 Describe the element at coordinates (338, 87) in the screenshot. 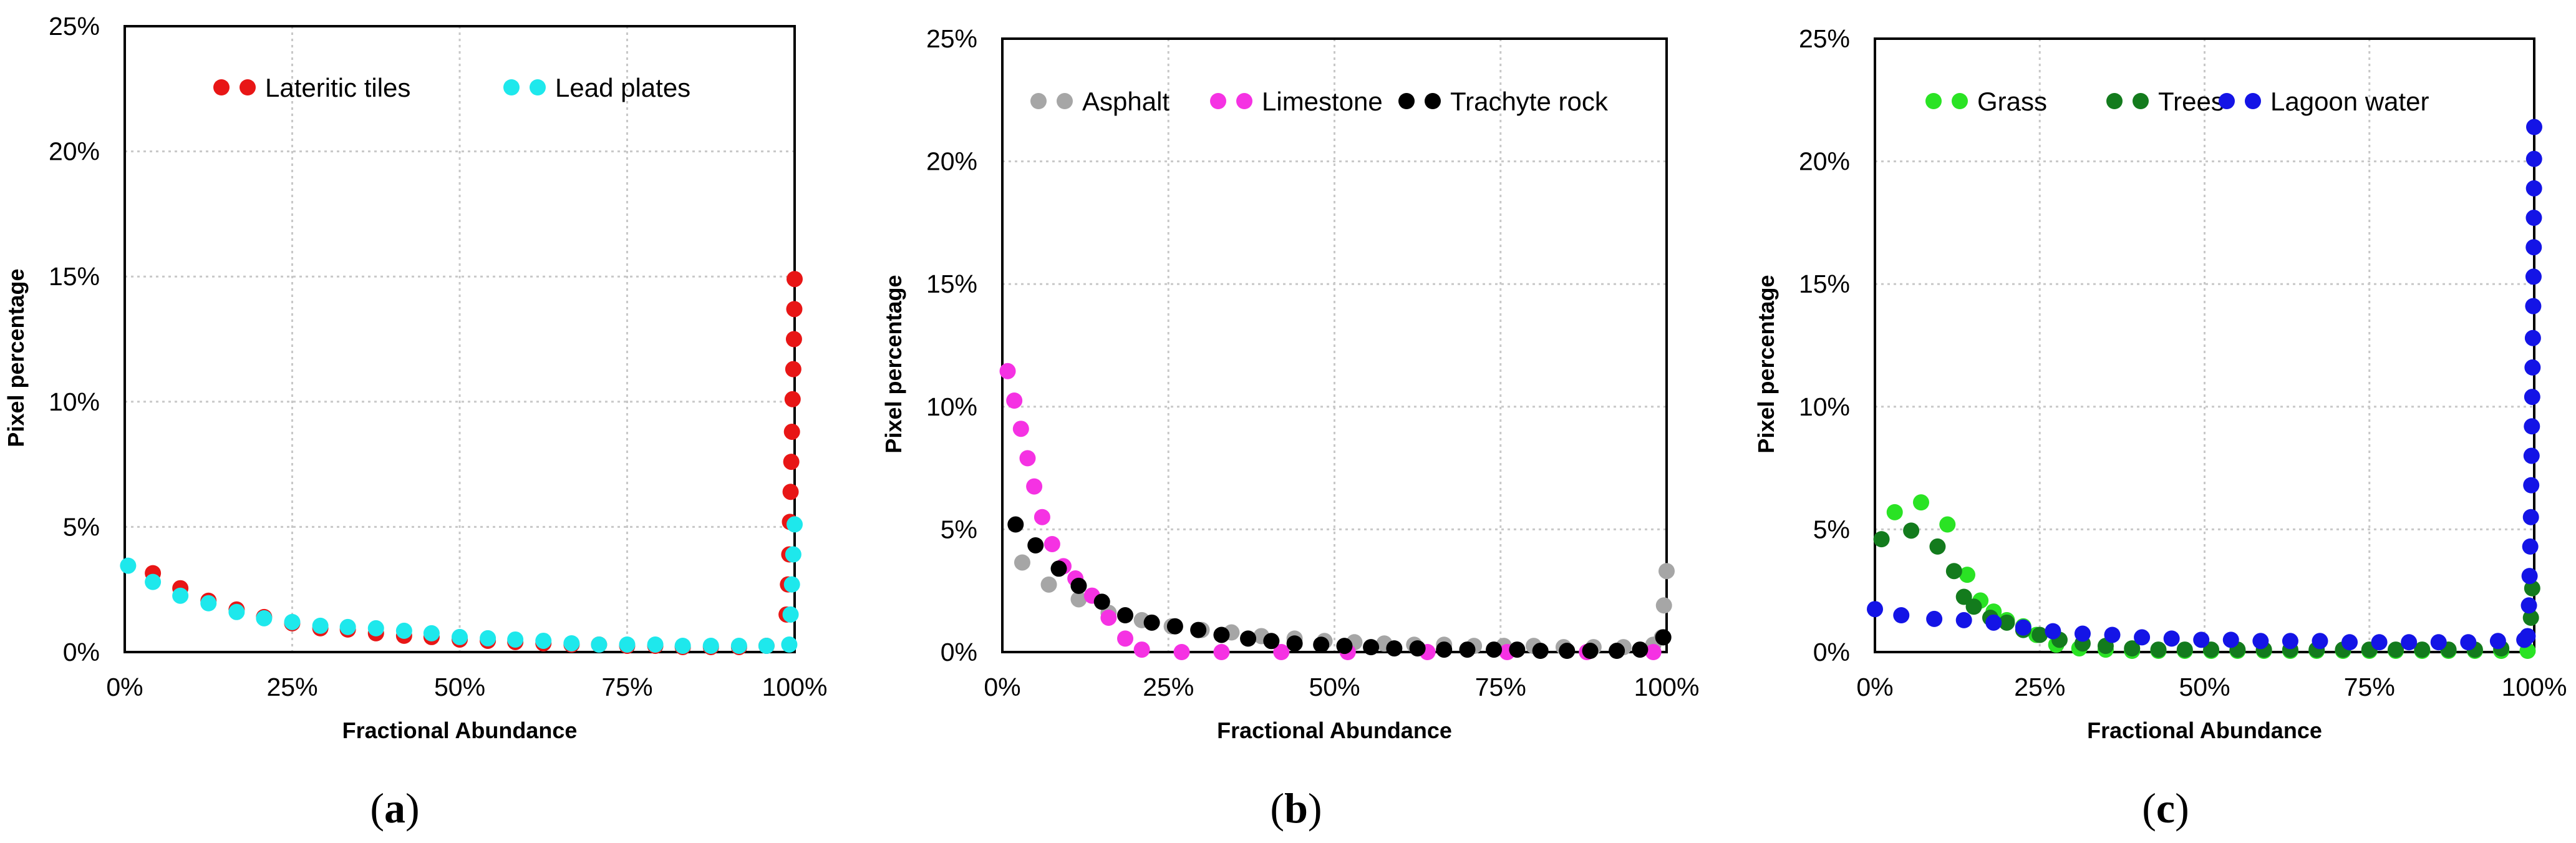

I see `legend-label-lateritic-tiles: Lateritic tiles` at that location.